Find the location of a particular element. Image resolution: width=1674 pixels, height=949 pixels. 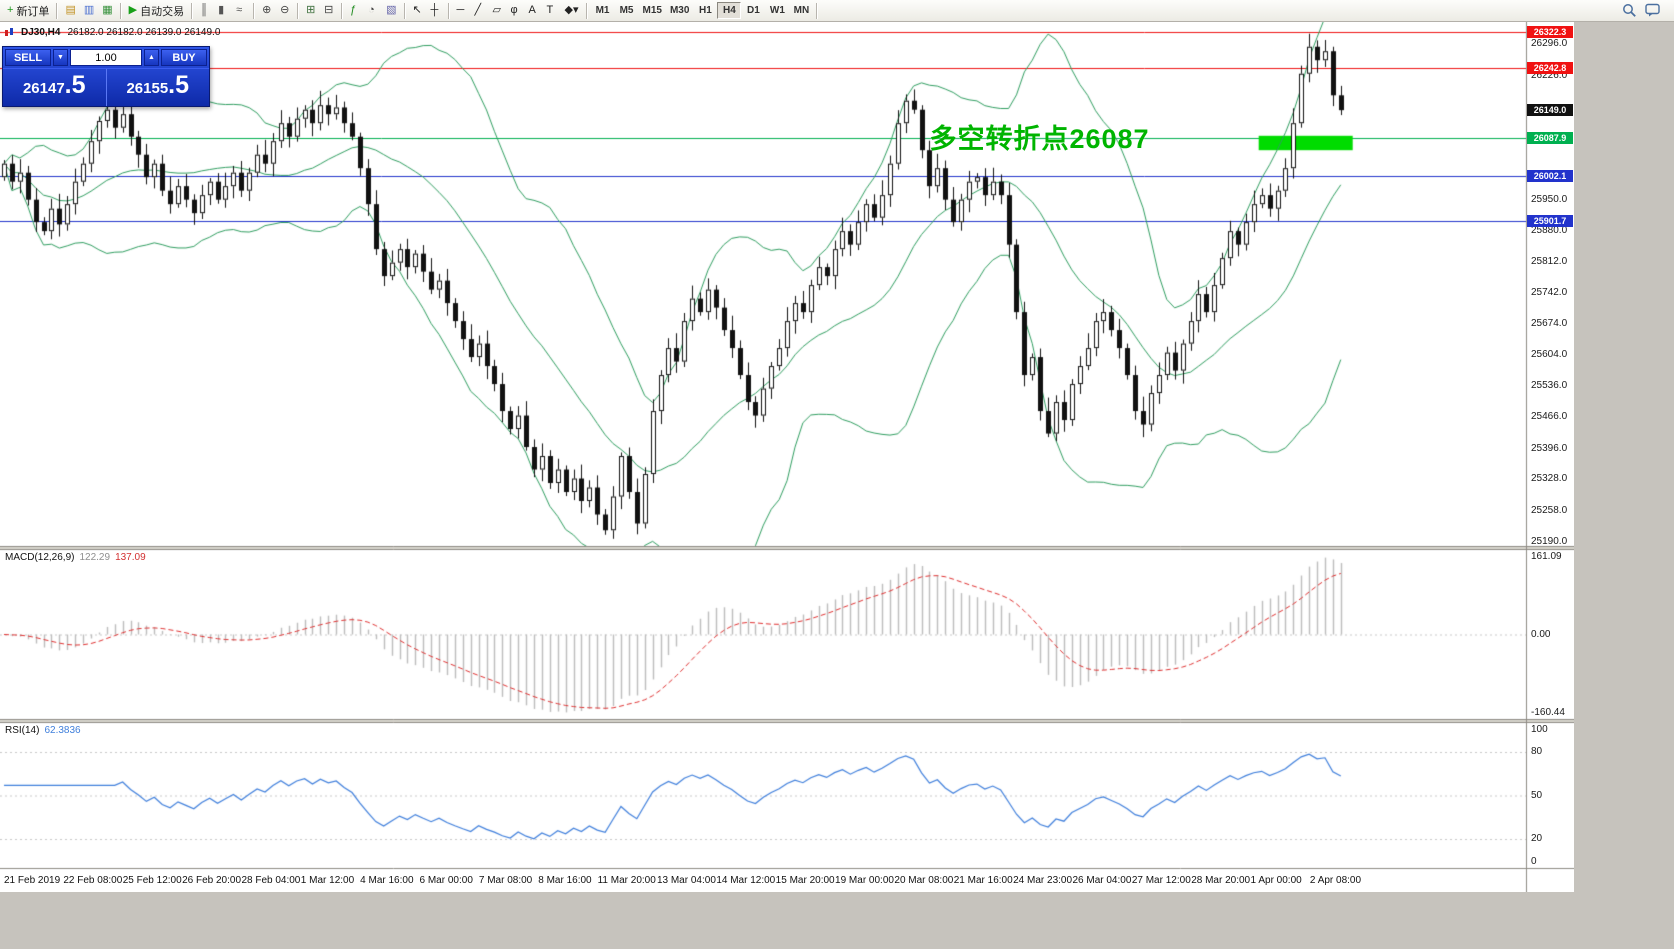

buy-price-pips: .5 is located at coordinates (179, 85).